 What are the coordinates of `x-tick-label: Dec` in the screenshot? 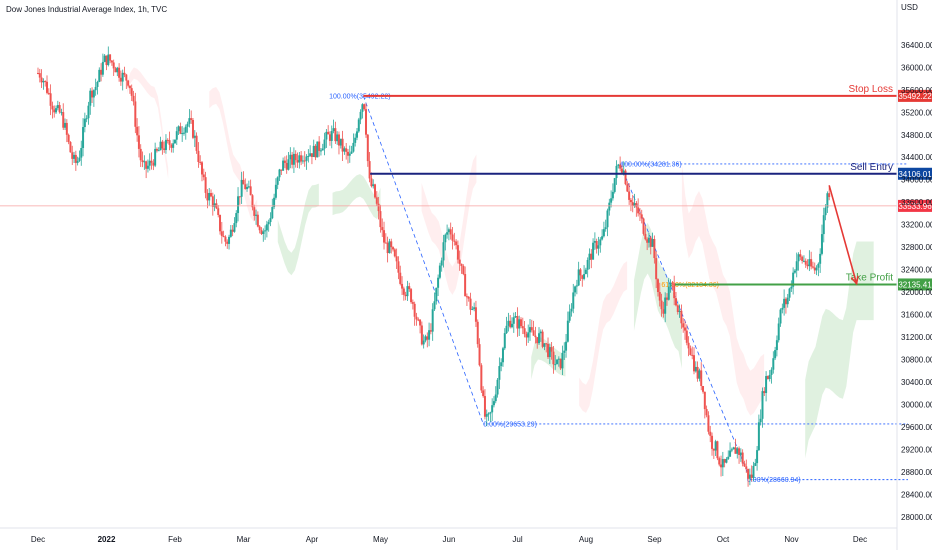 It's located at (860, 539).